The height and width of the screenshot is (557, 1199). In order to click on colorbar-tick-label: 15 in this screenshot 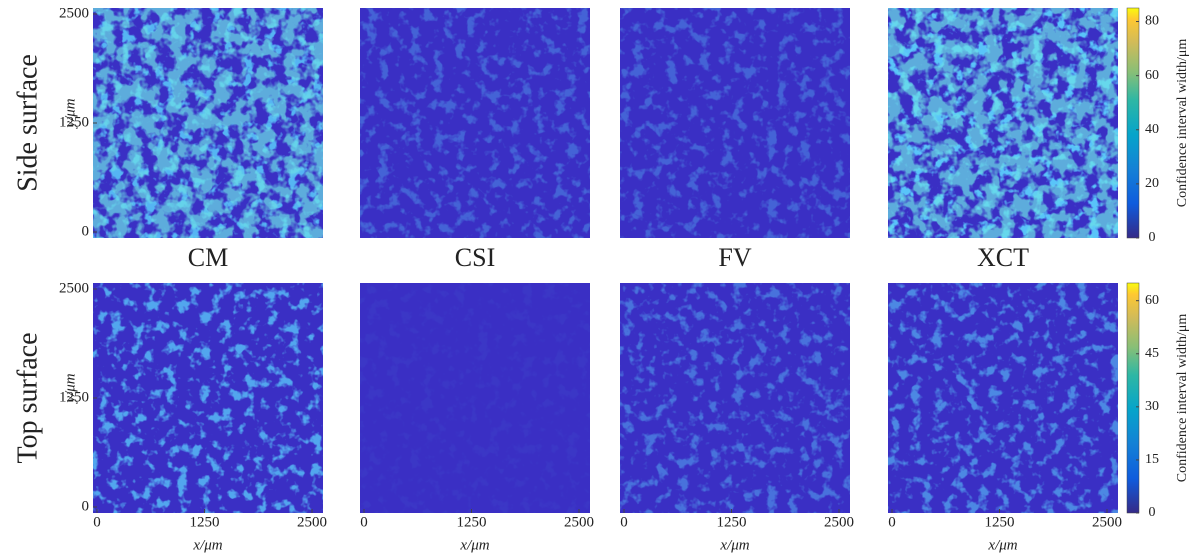, I will do `click(1152, 459)`.